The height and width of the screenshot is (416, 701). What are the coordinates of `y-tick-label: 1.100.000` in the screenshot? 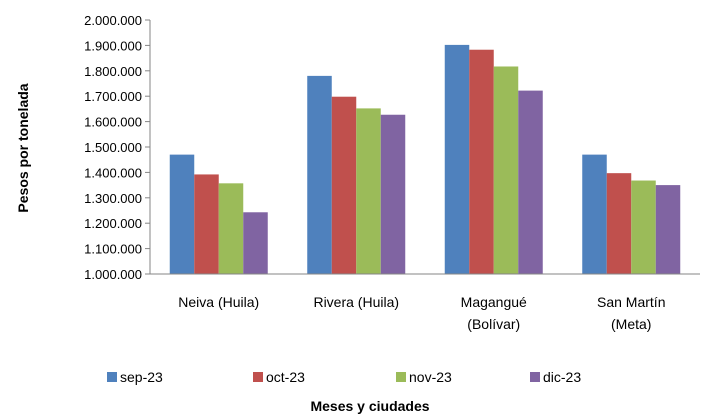 It's located at (113, 249).